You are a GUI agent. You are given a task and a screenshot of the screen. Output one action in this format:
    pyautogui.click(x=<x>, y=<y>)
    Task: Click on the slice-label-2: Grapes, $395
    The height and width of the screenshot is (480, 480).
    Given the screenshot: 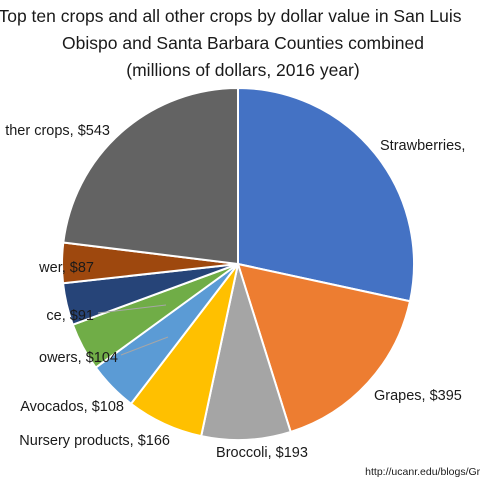 What is the action you would take?
    pyautogui.click(x=418, y=396)
    